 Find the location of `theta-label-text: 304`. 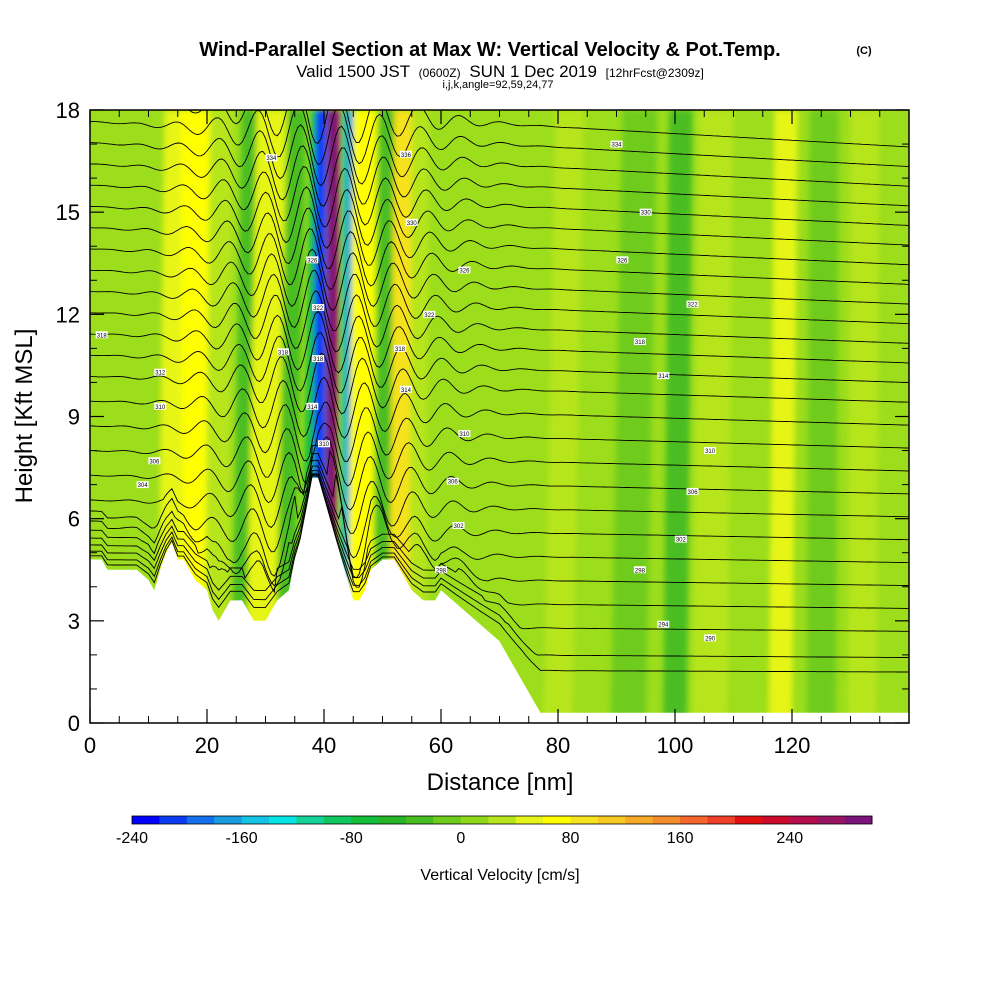

theta-label-text: 304 is located at coordinates (143, 486).